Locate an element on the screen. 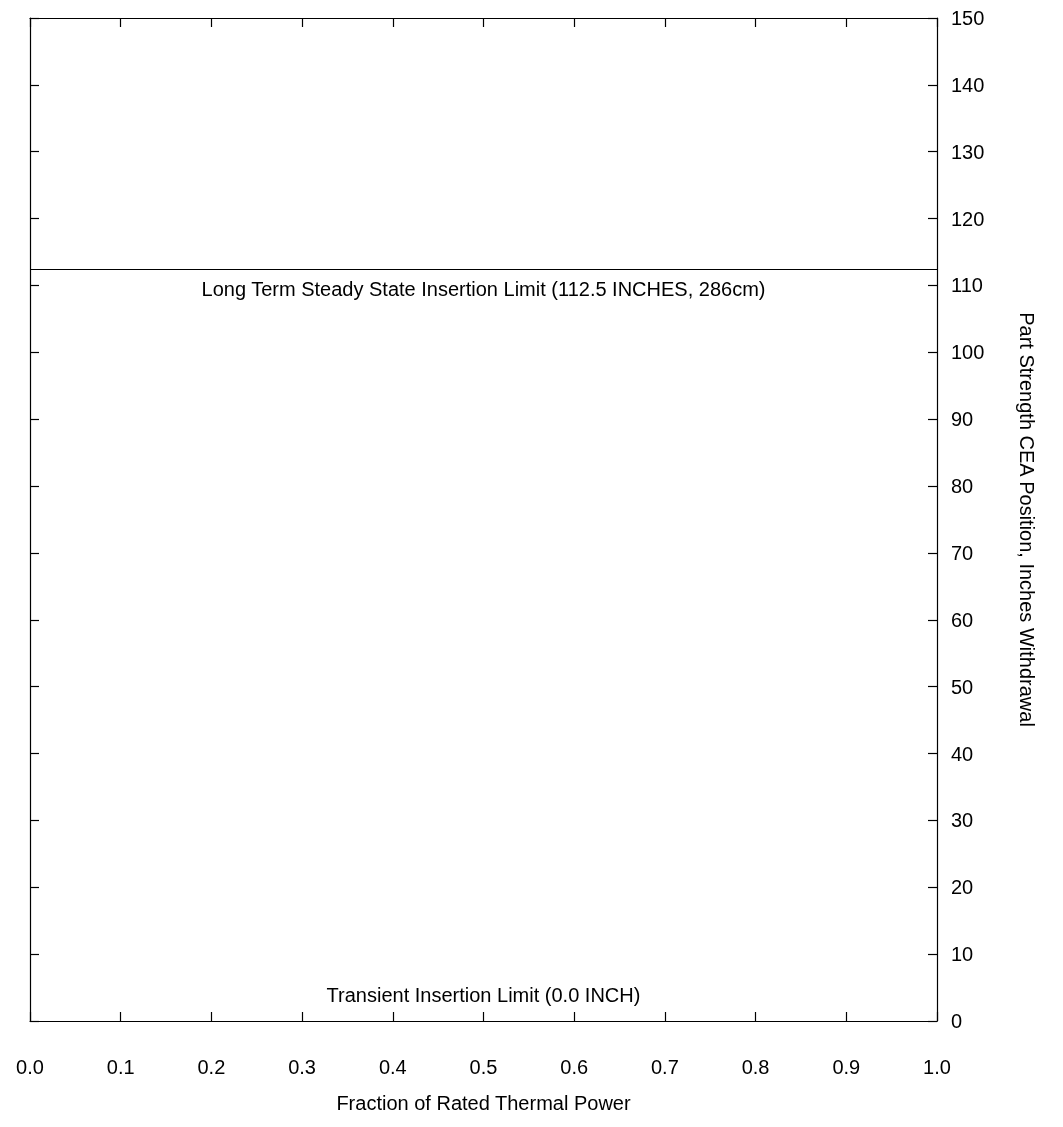  x-tick-label: 0.9 is located at coordinates (846, 1067).